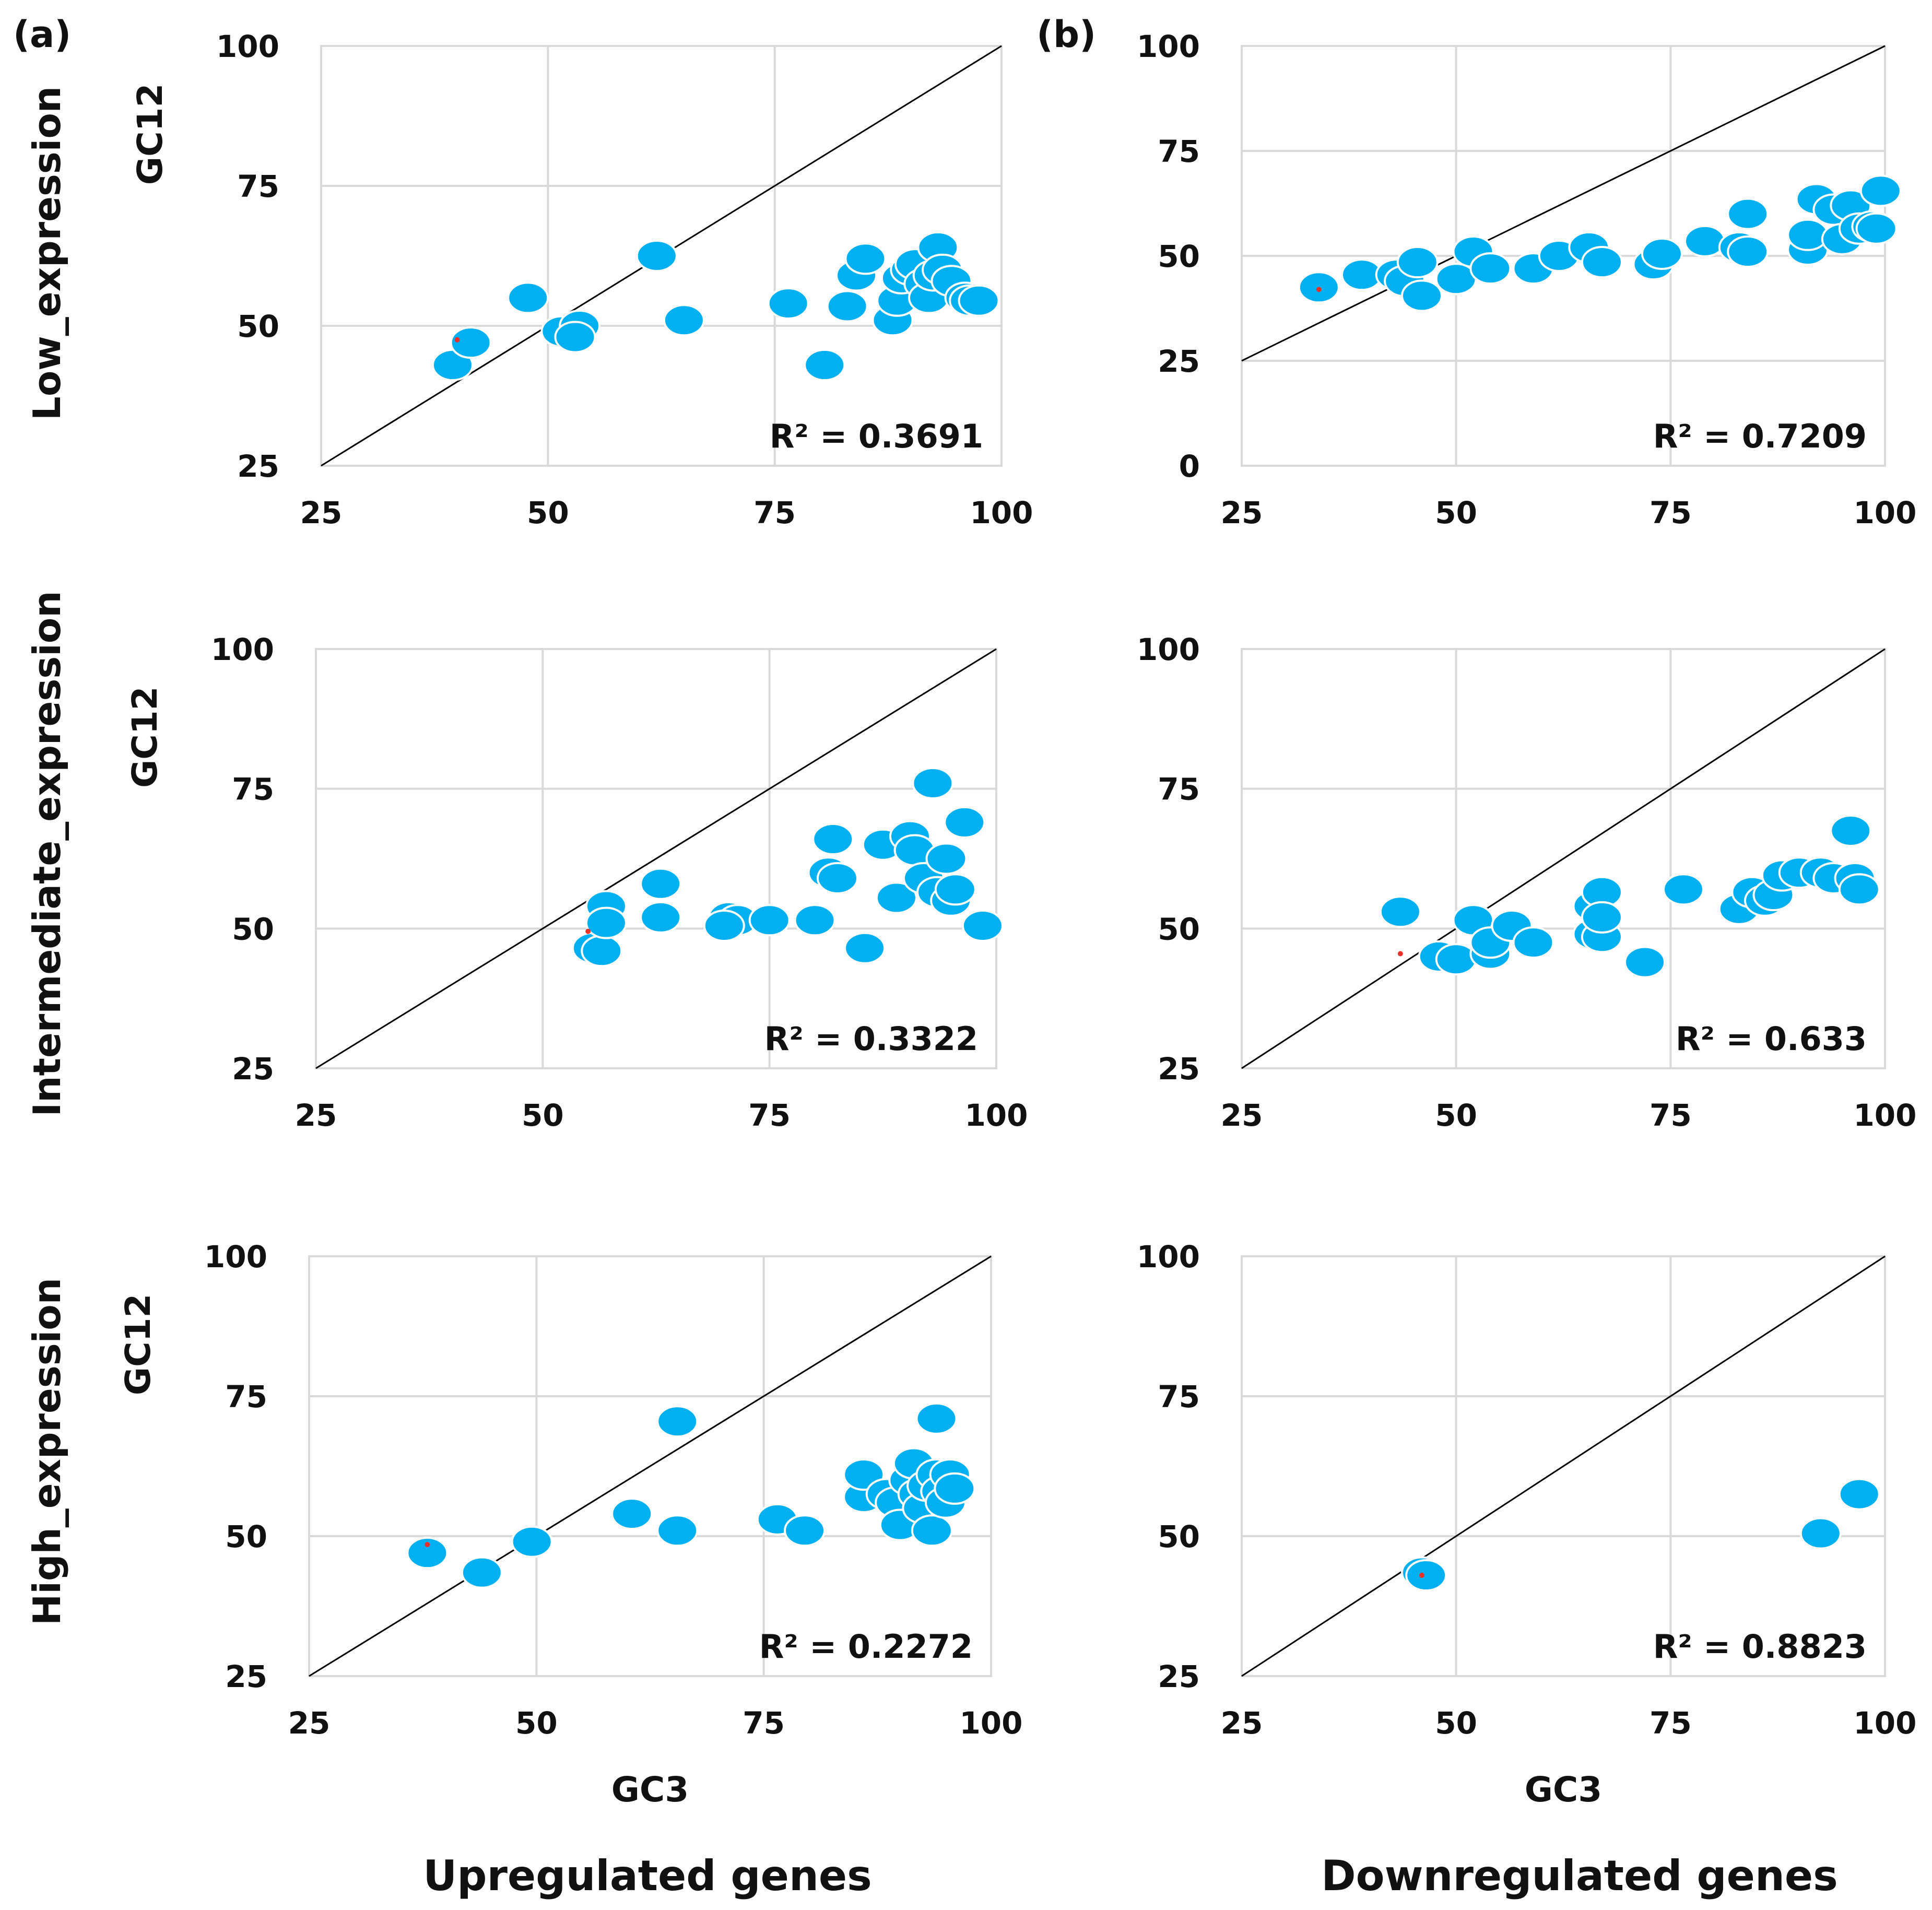  Describe the element at coordinates (1066, 34) in the screenshot. I see `panel-letter: (b)` at that location.